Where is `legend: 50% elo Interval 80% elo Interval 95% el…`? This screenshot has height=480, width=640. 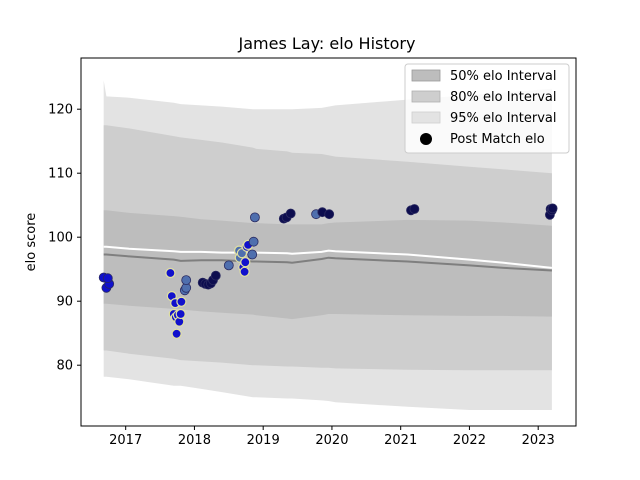
legend: 50% elo Interval 80% elo Interval 95% el… is located at coordinates (487, 108).